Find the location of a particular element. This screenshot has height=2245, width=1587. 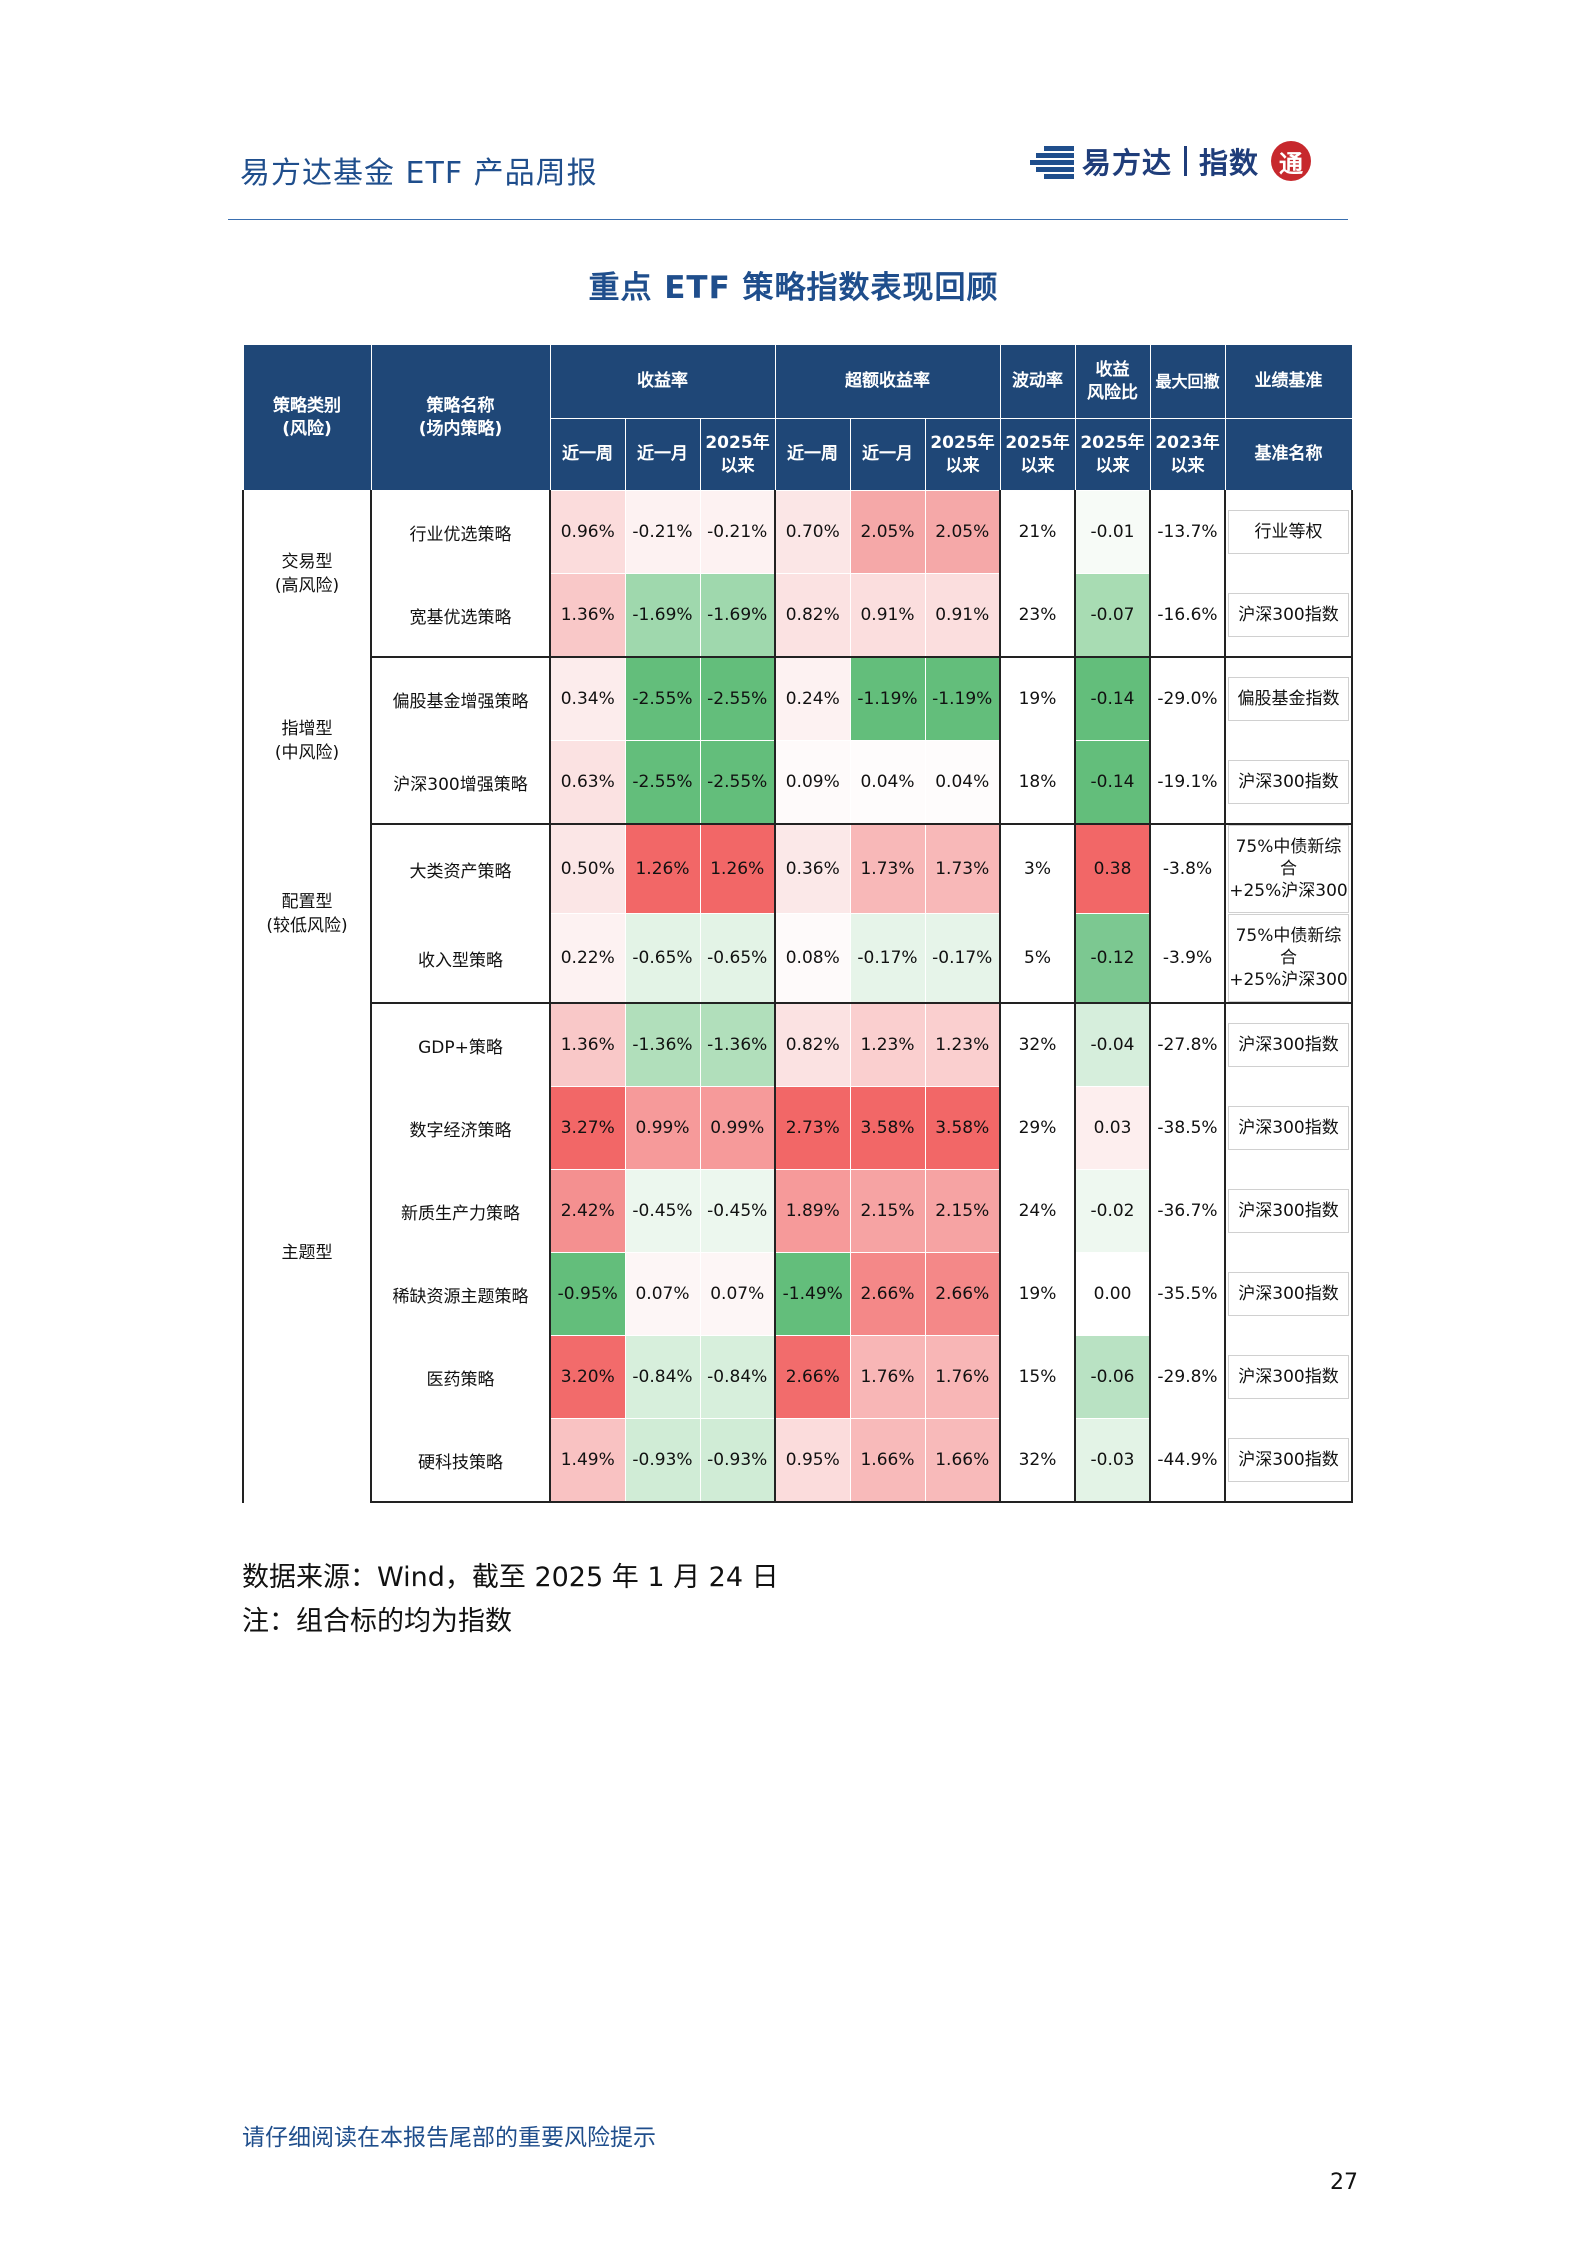

excess-week-cell: 2.73% is located at coordinates (813, 1128).